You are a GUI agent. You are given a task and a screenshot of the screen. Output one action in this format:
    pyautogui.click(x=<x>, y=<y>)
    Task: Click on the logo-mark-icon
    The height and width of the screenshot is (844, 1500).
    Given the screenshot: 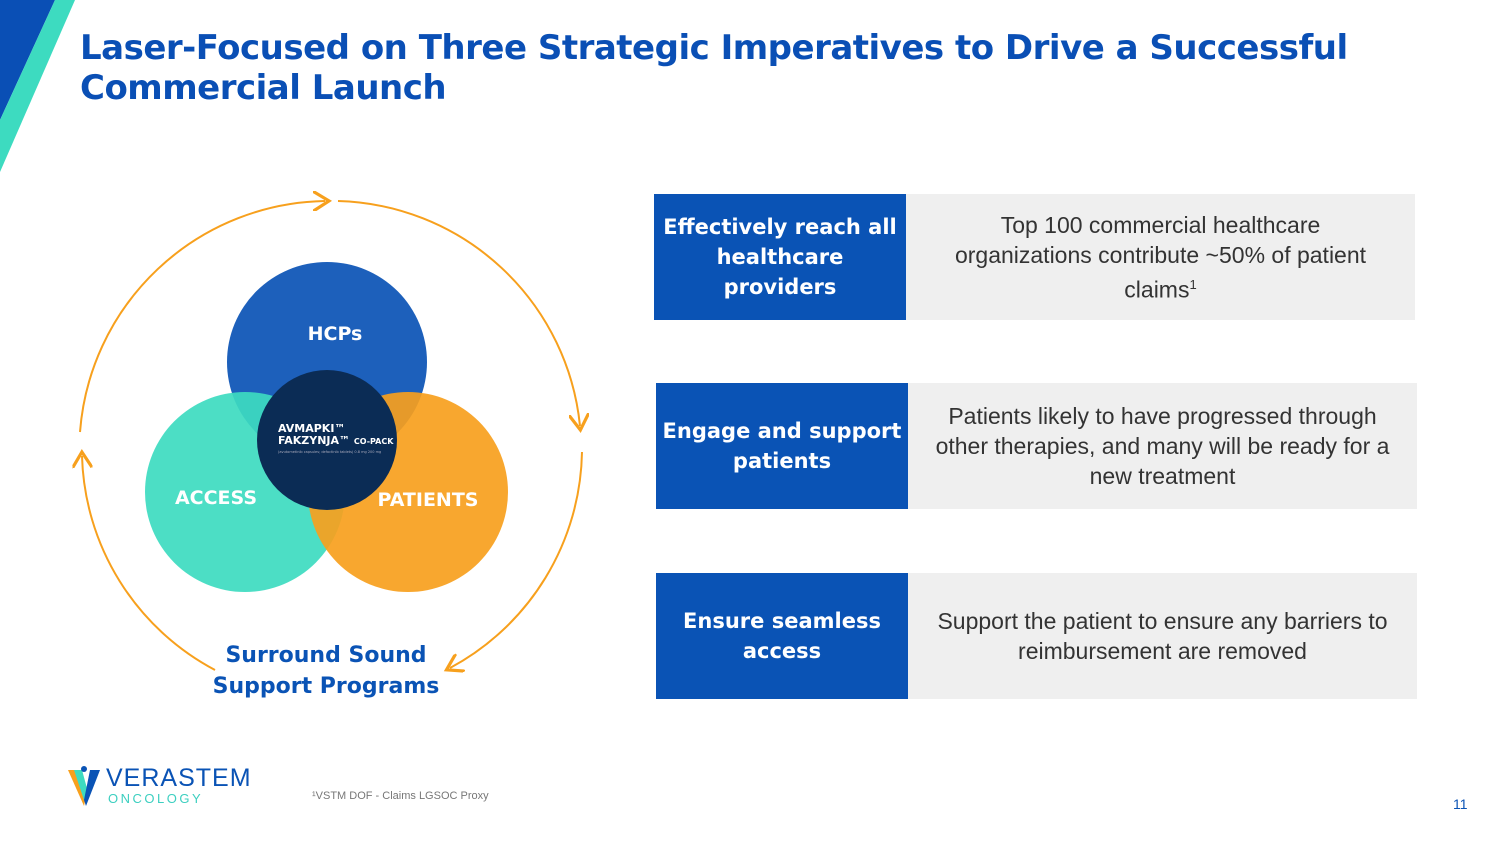 What is the action you would take?
    pyautogui.click(x=84, y=786)
    